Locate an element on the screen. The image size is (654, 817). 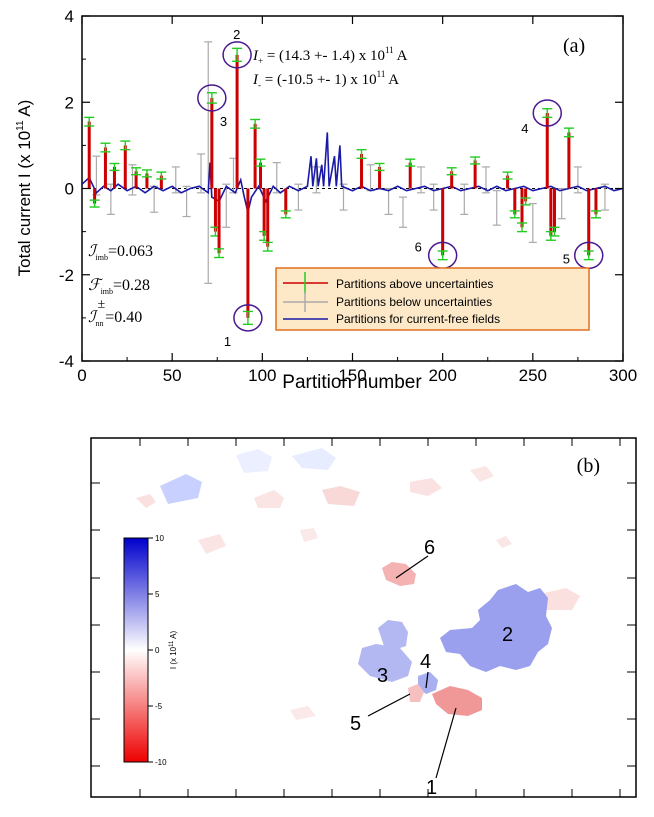
legend-box is located at coordinates (432, 299).